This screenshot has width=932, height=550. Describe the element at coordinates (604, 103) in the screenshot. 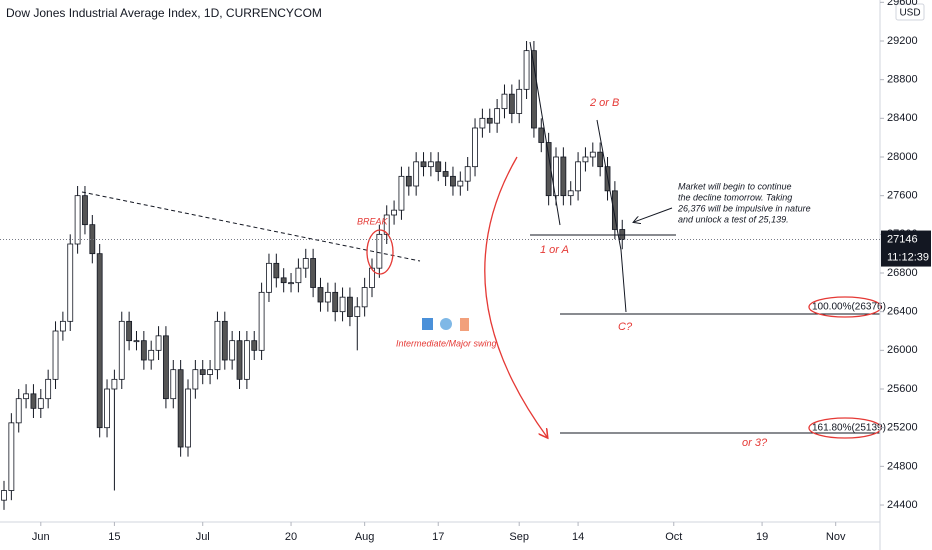

I see `annotation: 2 or B` at that location.